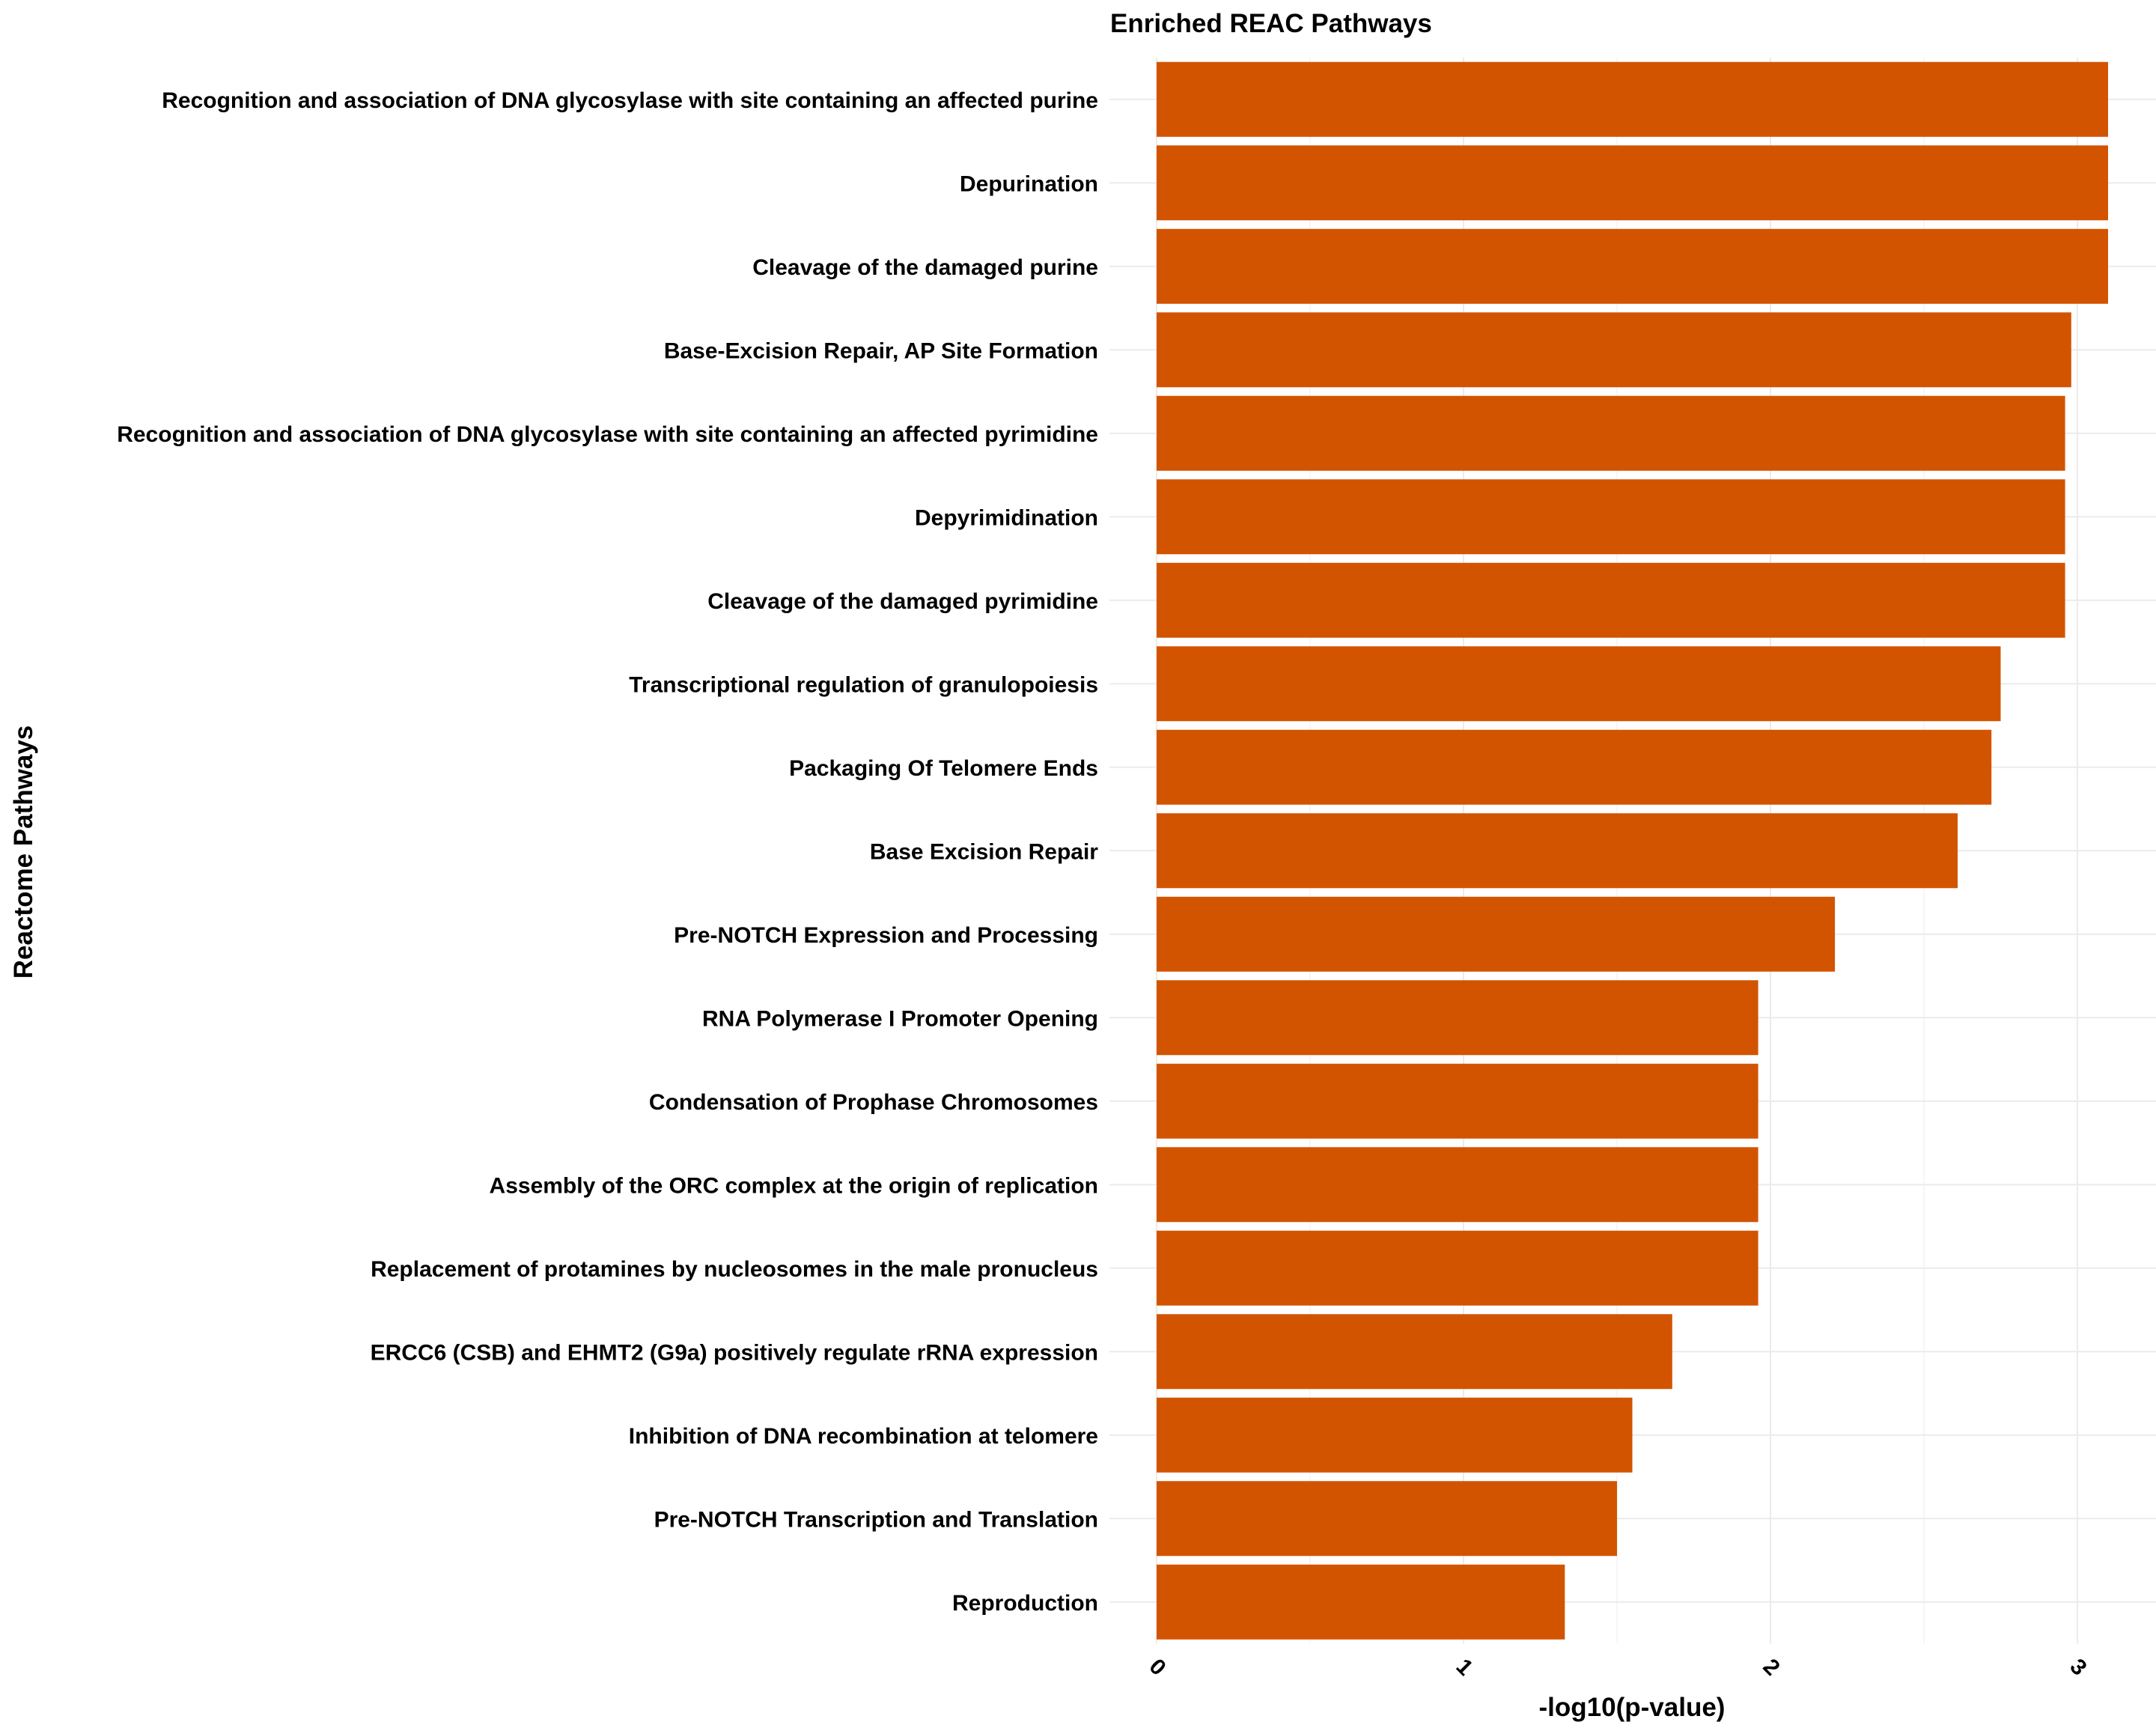  Describe the element at coordinates (1632, 1707) in the screenshot. I see `x-axis-title: -log10(p-value)` at that location.